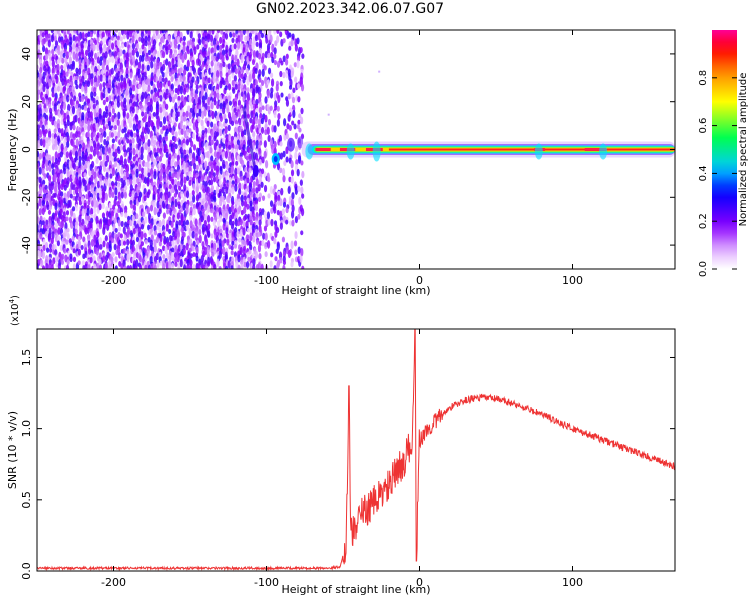 The width and height of the screenshot is (750, 600). Describe the element at coordinates (26, 500) in the screenshot. I see `bottom-y-tick-label: 0.5` at that location.